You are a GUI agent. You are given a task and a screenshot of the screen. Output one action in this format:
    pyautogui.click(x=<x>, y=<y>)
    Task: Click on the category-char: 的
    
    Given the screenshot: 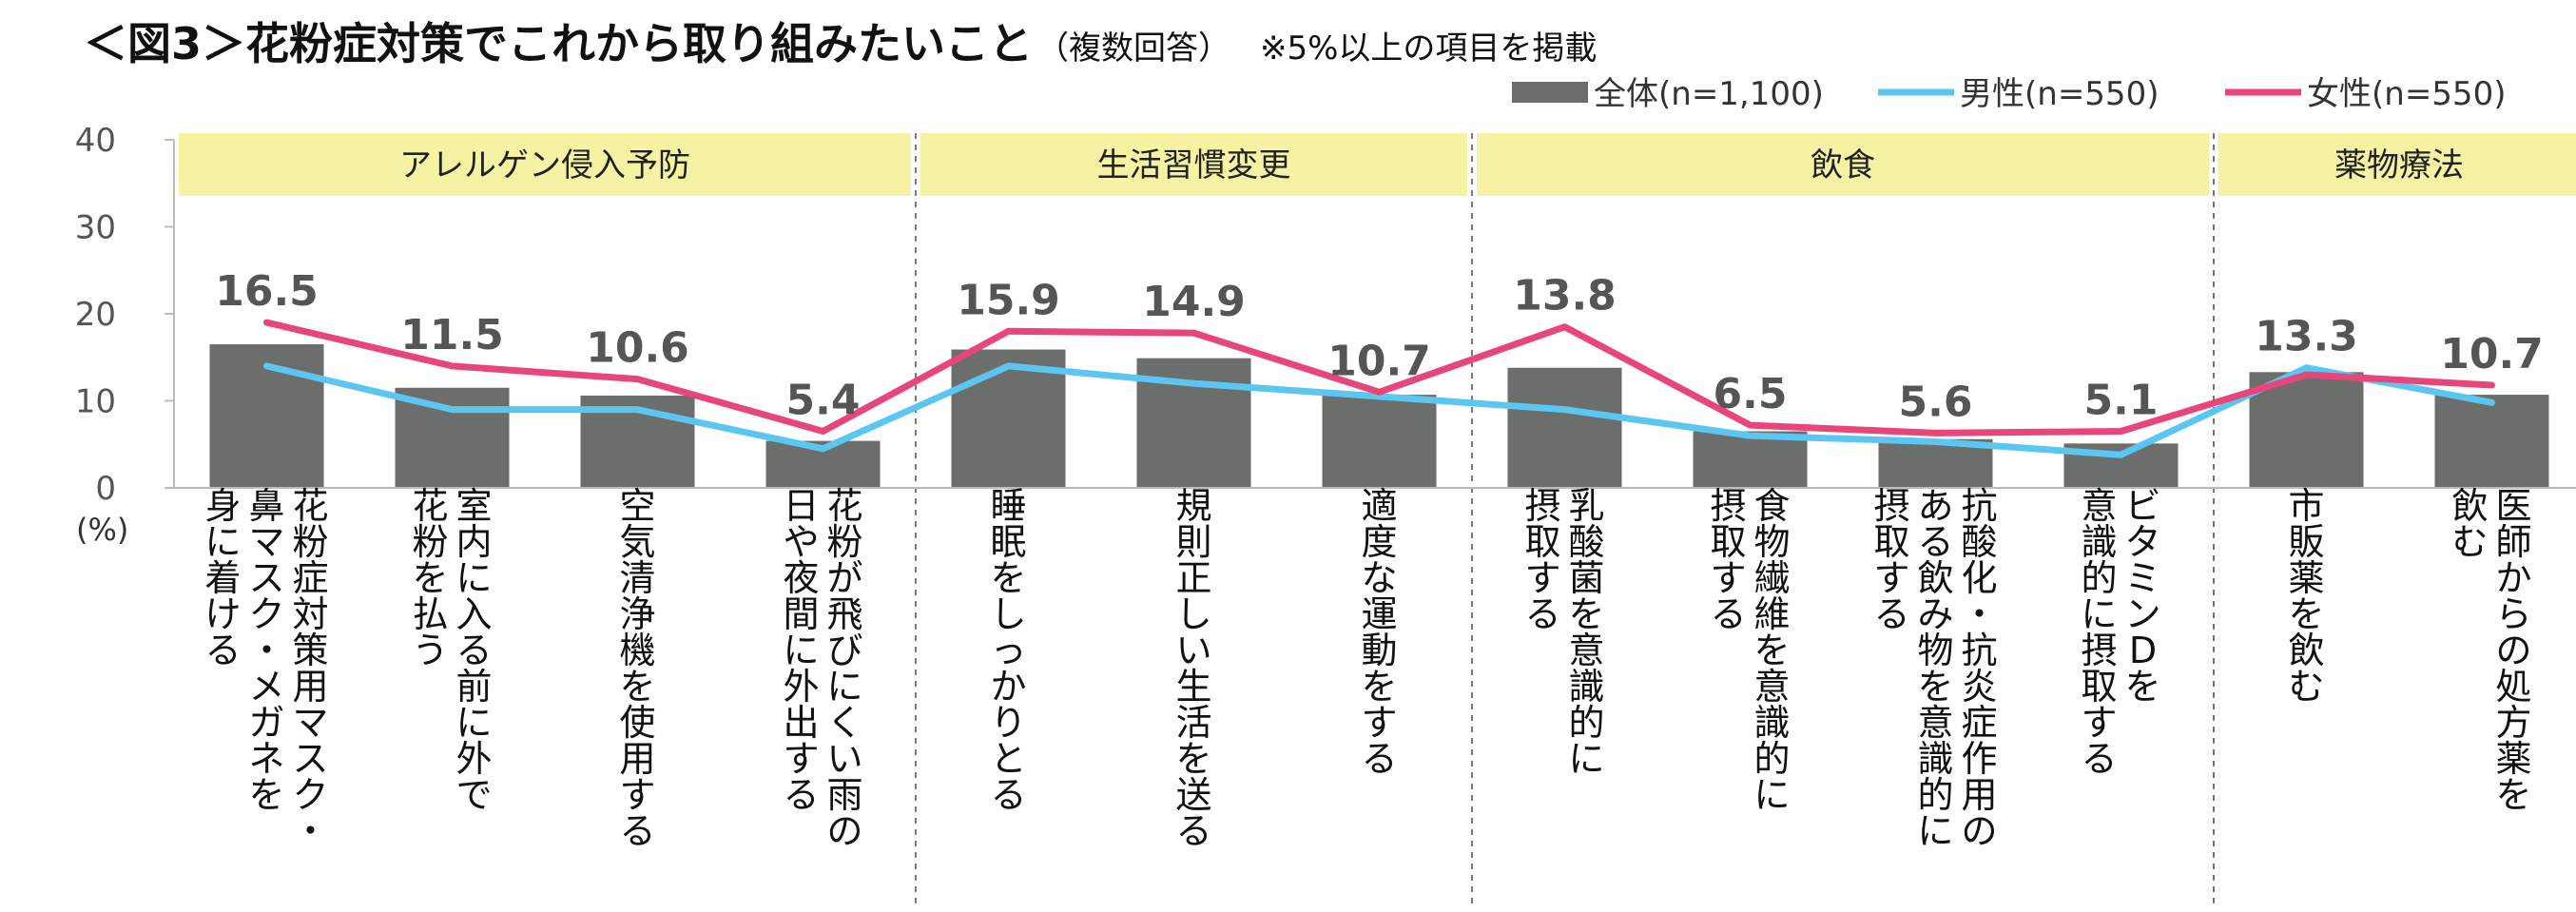 What is the action you would take?
    pyautogui.click(x=1586, y=723)
    